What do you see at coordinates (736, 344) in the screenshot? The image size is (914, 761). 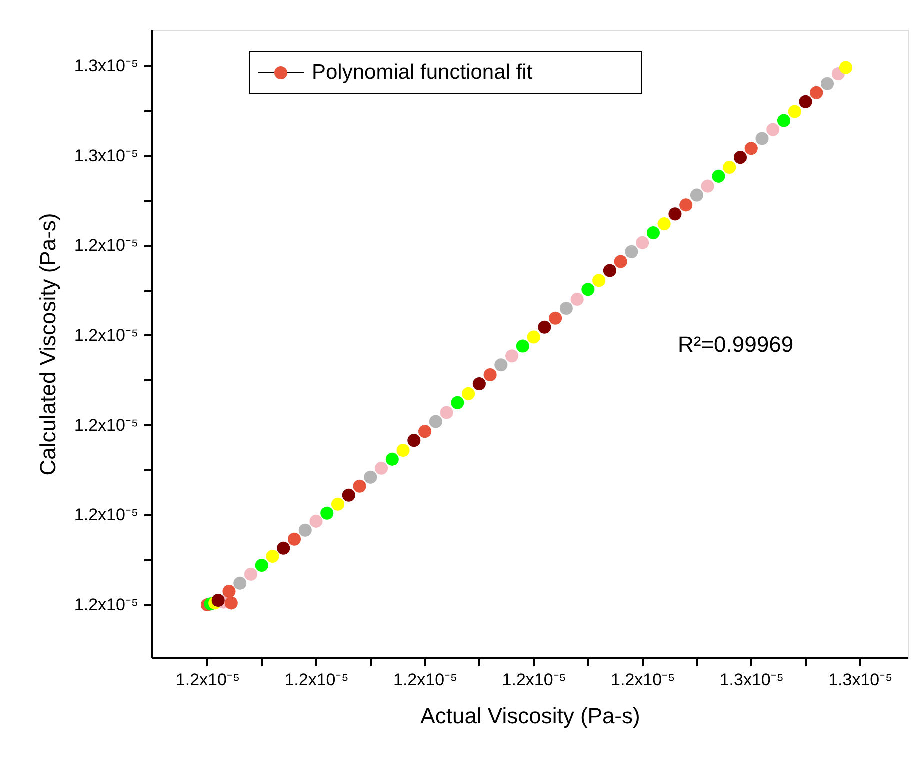 I see `annotation: R²=0.99969` at bounding box center [736, 344].